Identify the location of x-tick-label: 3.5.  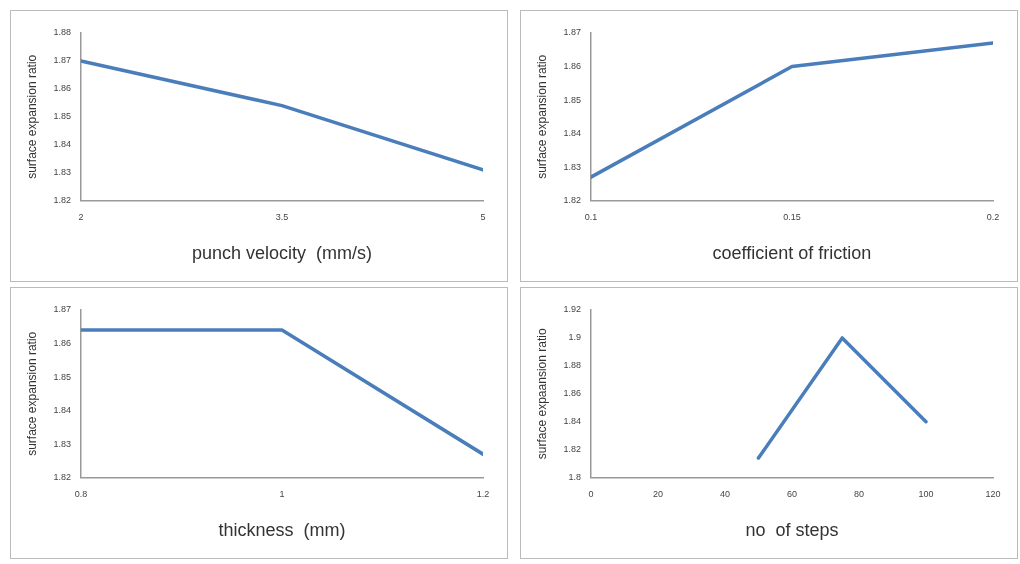
(282, 217).